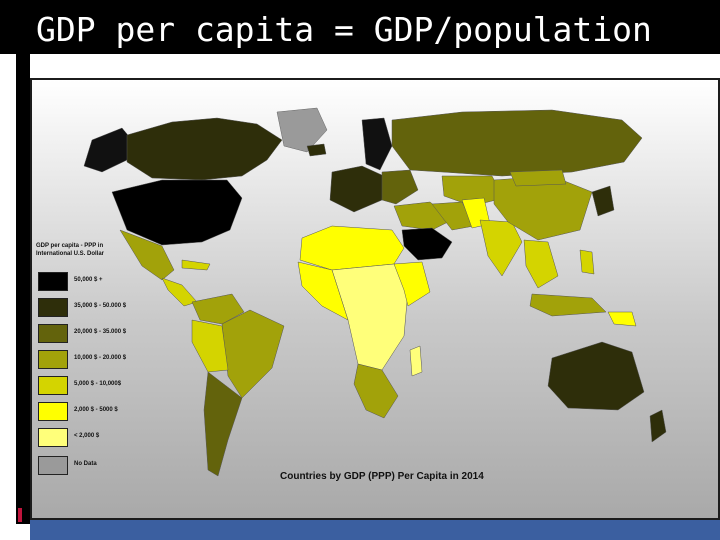 This screenshot has height=540, width=720. Describe the element at coordinates (622, 319) in the screenshot. I see `papua-new-guinea-region` at that location.